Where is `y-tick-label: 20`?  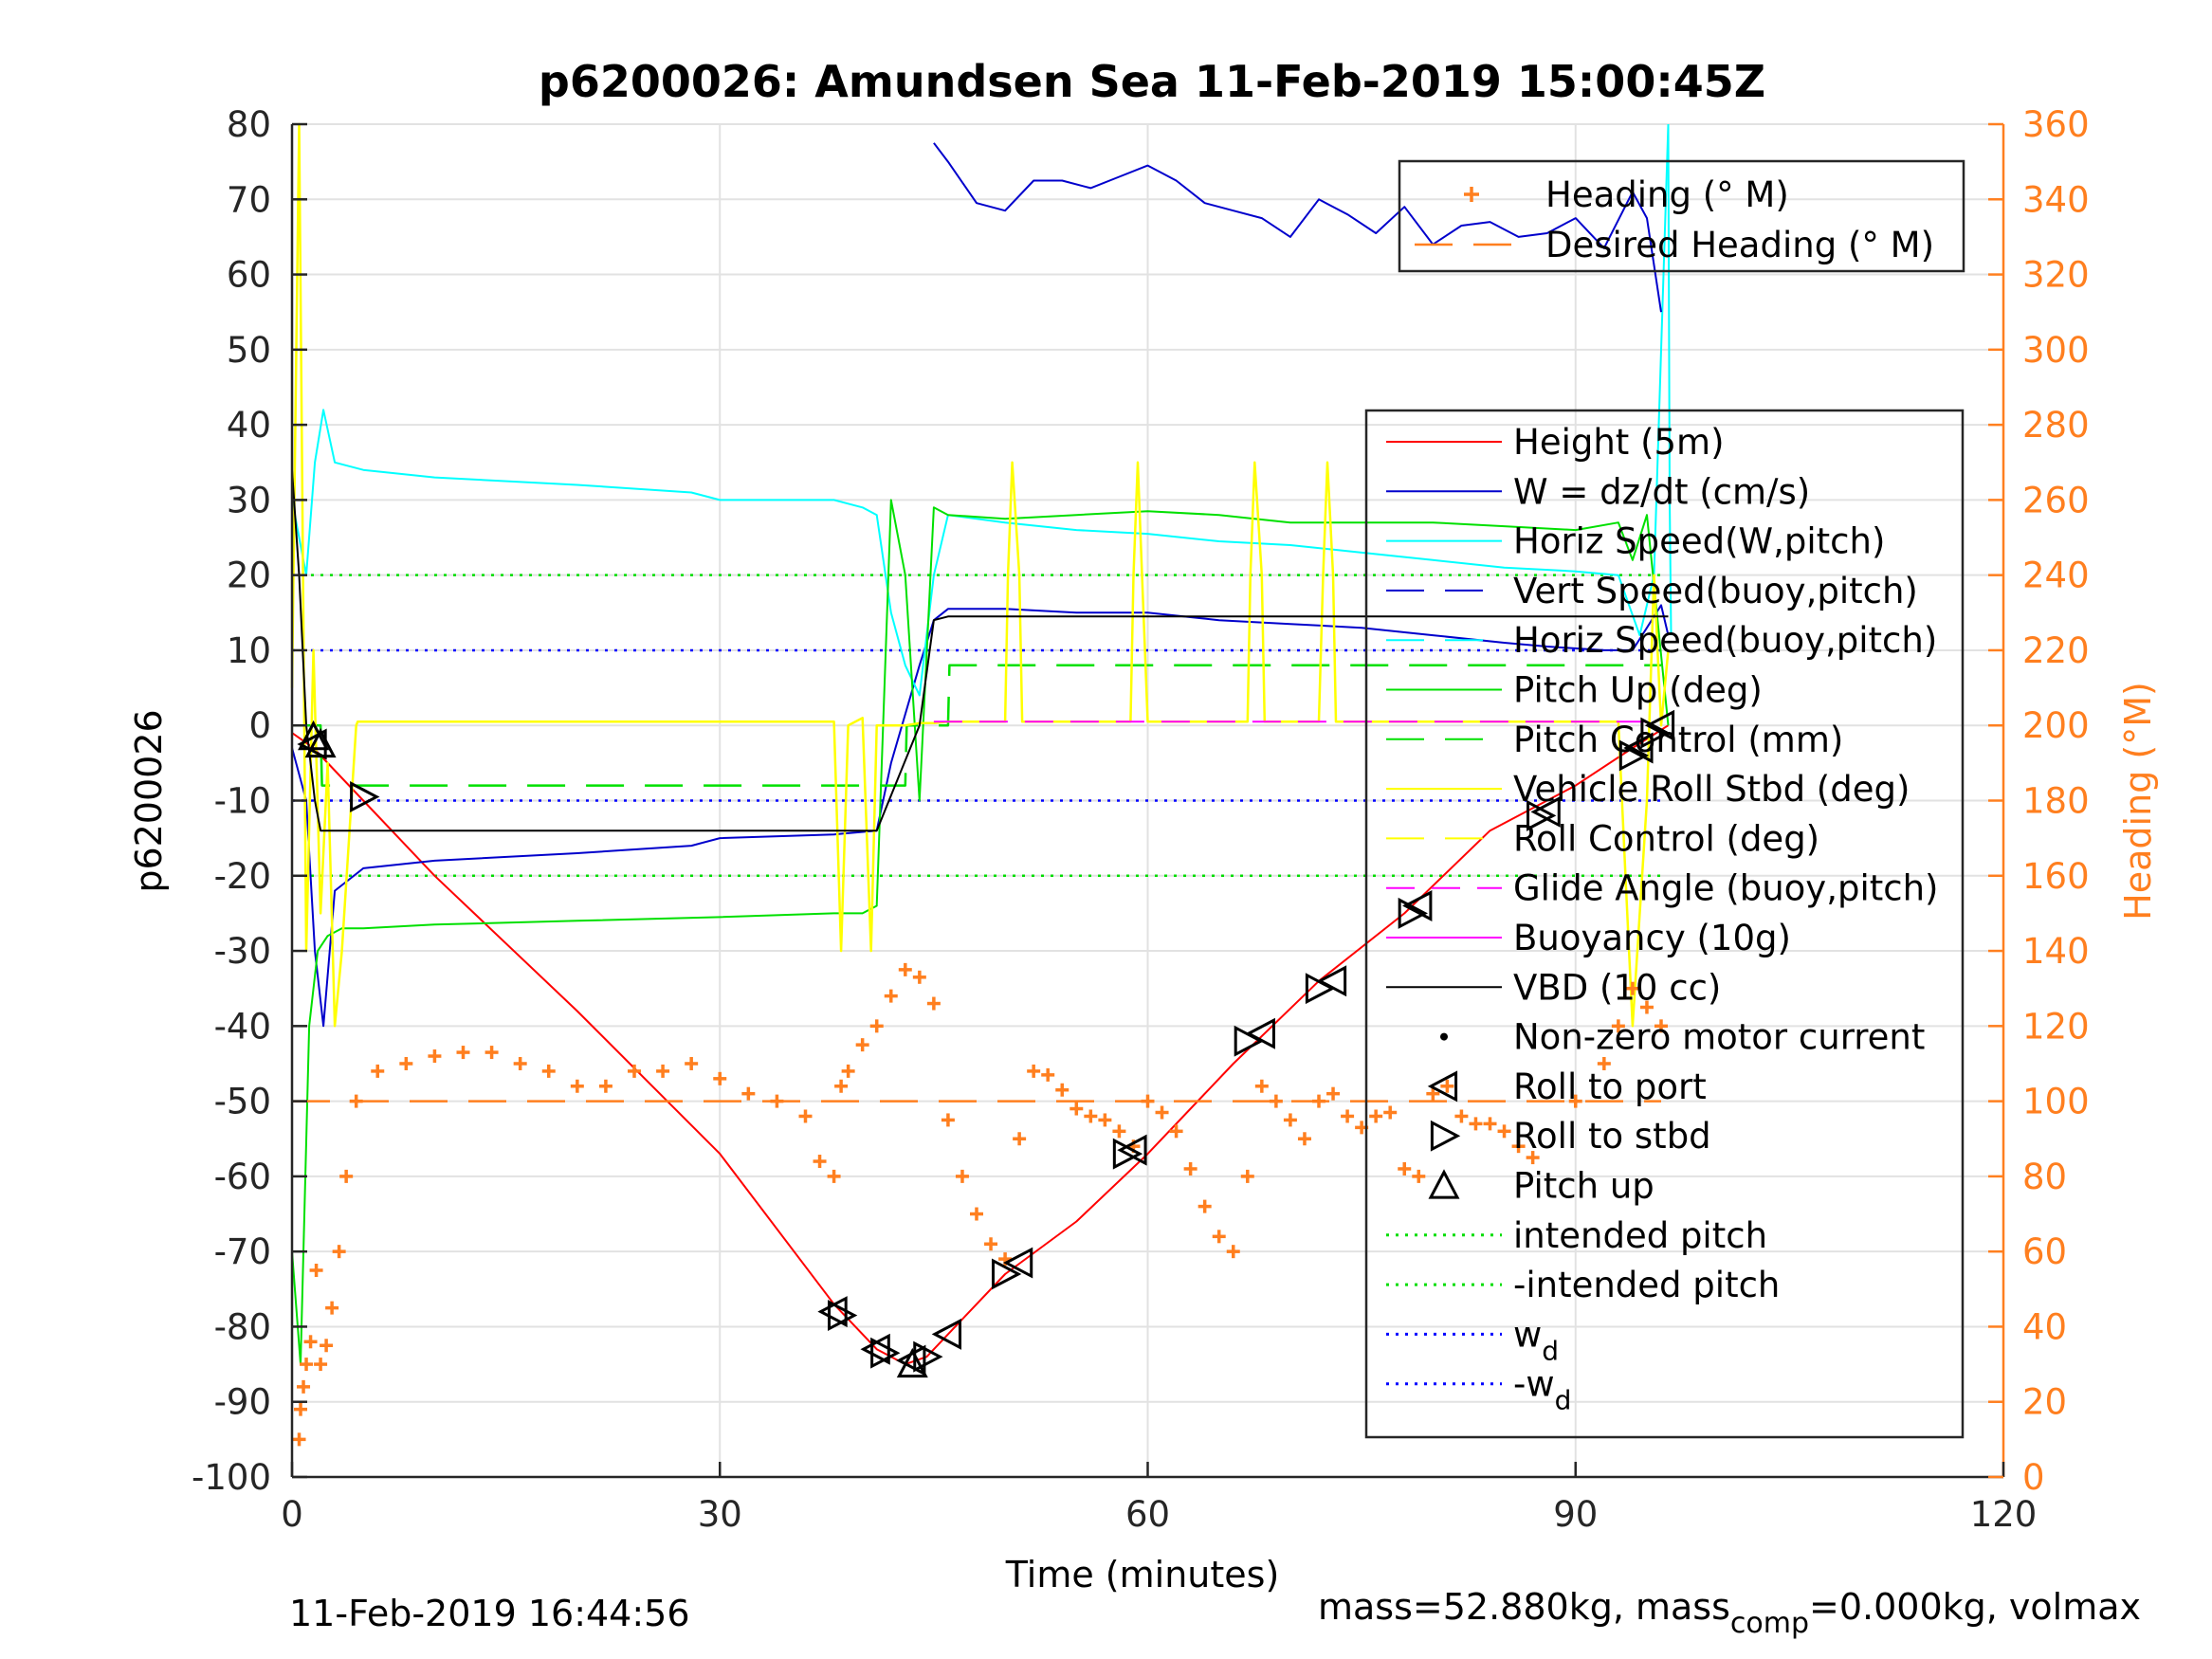
y-tick-label: 20 is located at coordinates (249, 576).